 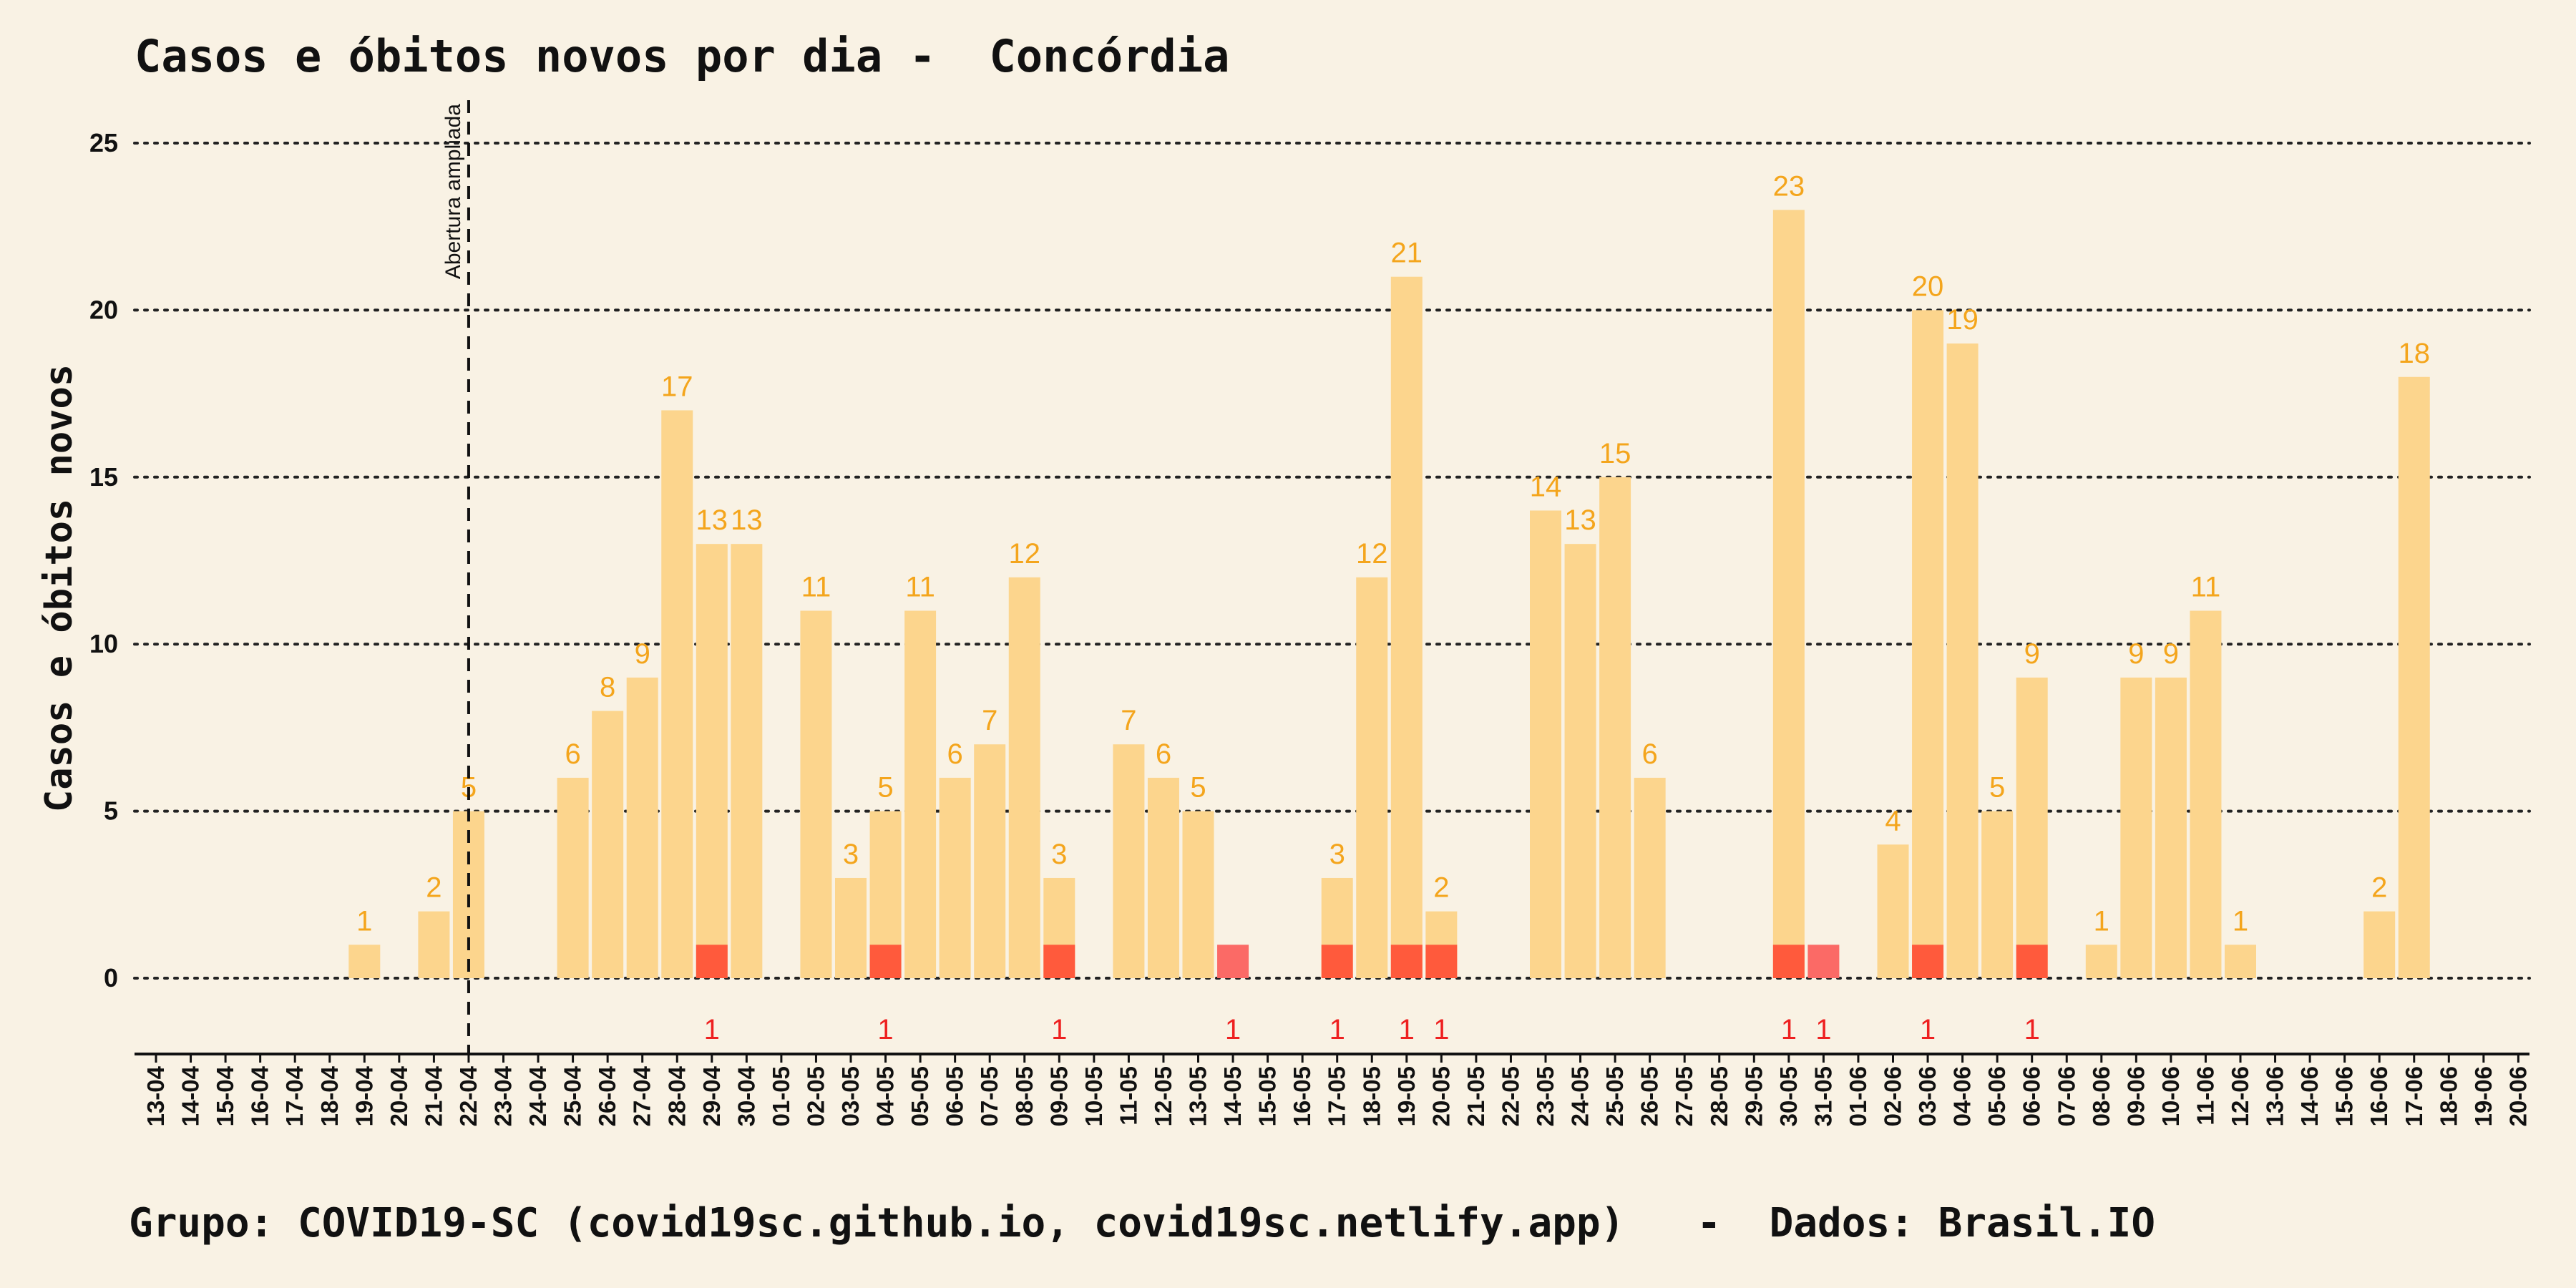 I want to click on x-tick-label-13-04: 13-04, so click(x=155, y=1095).